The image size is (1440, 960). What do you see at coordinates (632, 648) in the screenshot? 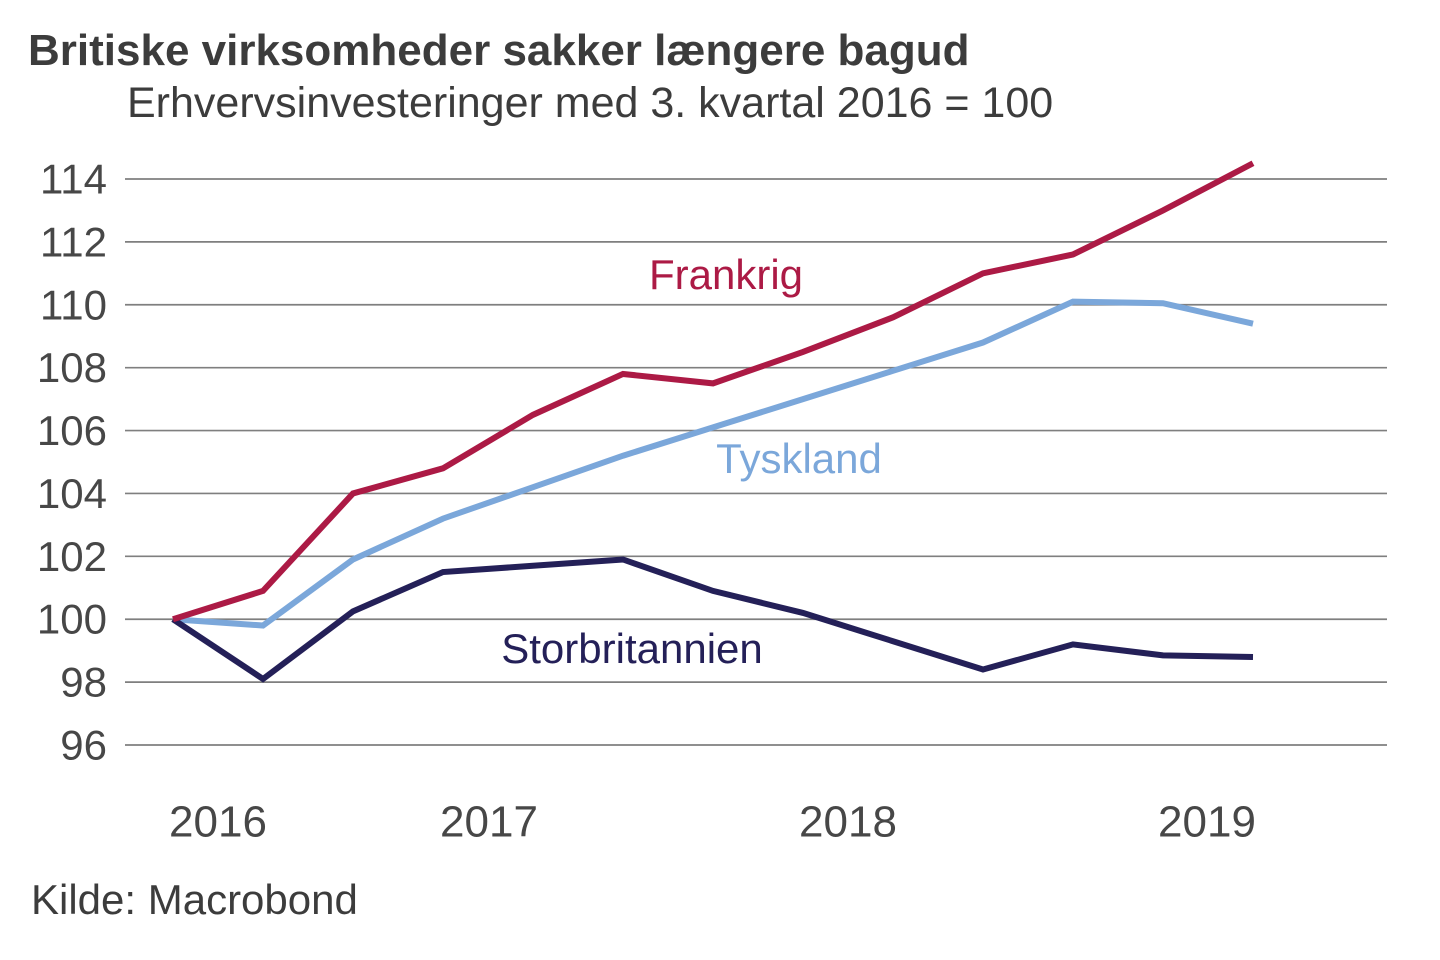
I see `series-label-storbritannien: Storbritannien` at bounding box center [632, 648].